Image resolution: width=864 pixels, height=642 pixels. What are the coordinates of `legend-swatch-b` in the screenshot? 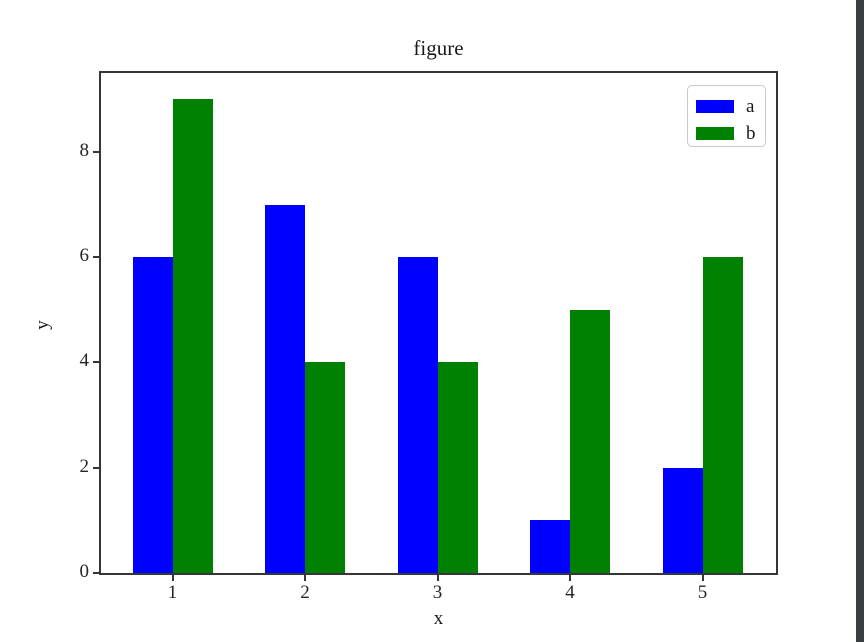 It's located at (715, 133).